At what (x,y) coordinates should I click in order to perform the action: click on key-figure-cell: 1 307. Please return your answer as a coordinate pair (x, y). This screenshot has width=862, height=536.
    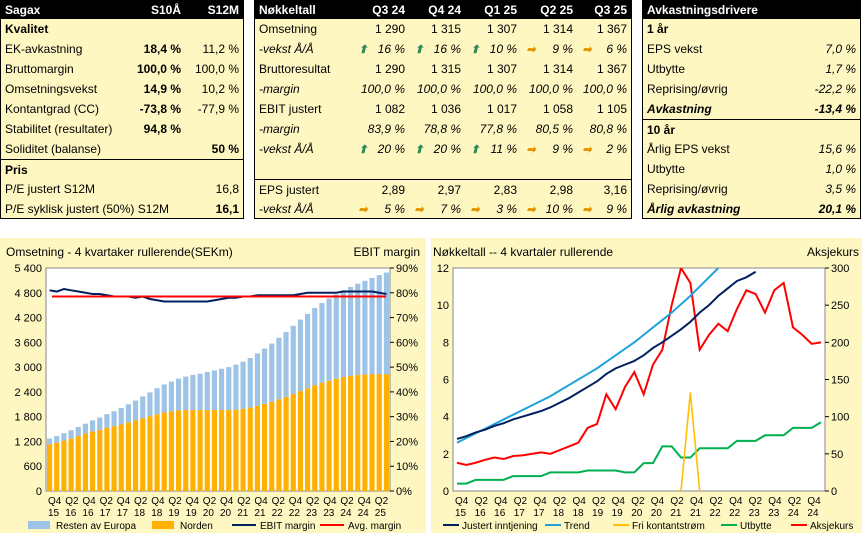
    Looking at the image, I should click on (493, 29).